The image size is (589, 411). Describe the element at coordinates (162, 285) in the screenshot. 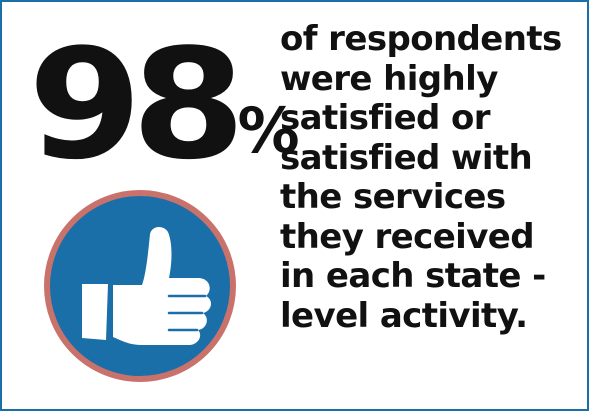

I see `thumbs-up-hand` at that location.